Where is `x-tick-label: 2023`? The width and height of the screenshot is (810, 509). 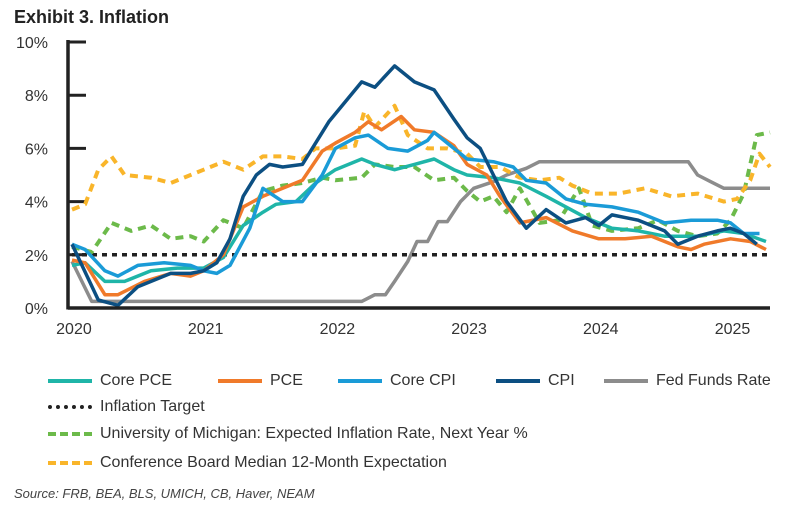
x-tick-label: 2023 is located at coordinates (469, 329).